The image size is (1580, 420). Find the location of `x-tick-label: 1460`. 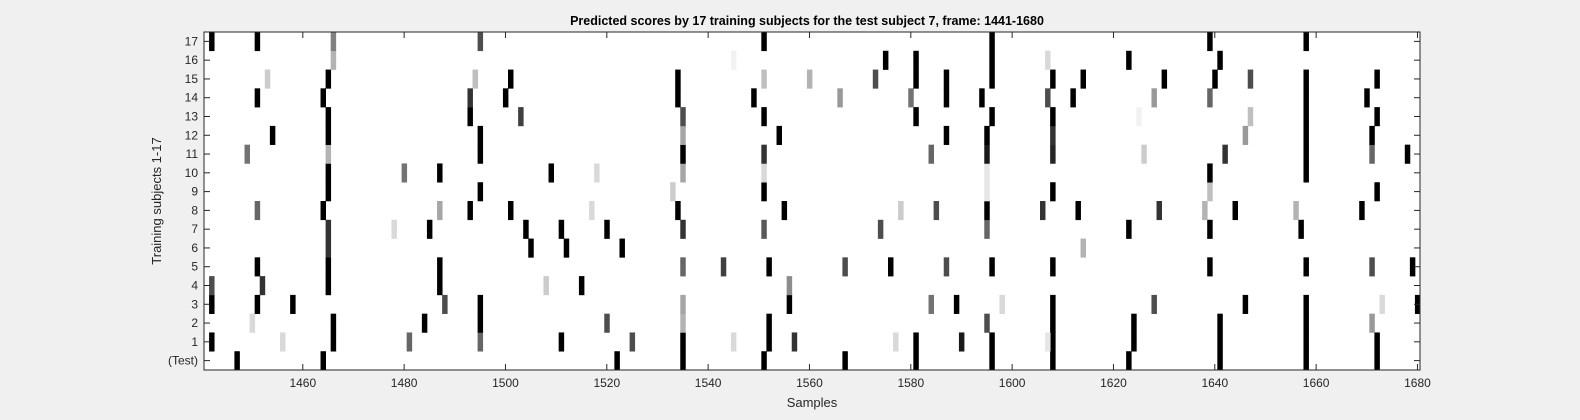

x-tick-label: 1460 is located at coordinates (302, 383).